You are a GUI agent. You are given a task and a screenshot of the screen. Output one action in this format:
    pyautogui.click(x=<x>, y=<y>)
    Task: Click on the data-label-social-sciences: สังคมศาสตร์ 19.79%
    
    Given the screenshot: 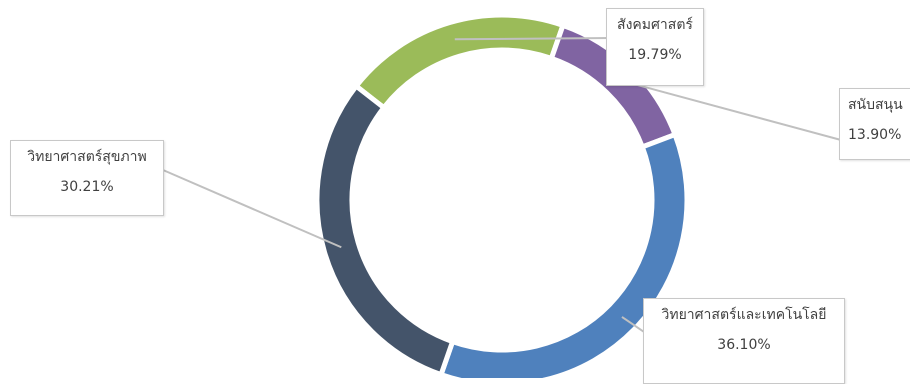 What is the action you would take?
    pyautogui.click(x=655, y=47)
    